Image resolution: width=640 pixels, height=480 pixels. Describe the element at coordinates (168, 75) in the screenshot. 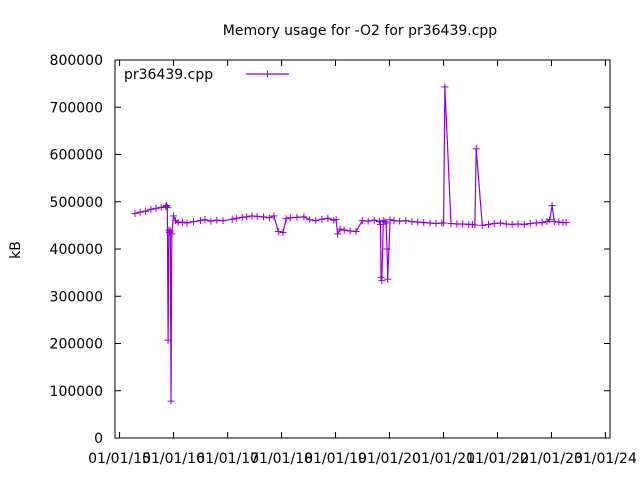

I see `legend-label: pr36439.cpp` at that location.